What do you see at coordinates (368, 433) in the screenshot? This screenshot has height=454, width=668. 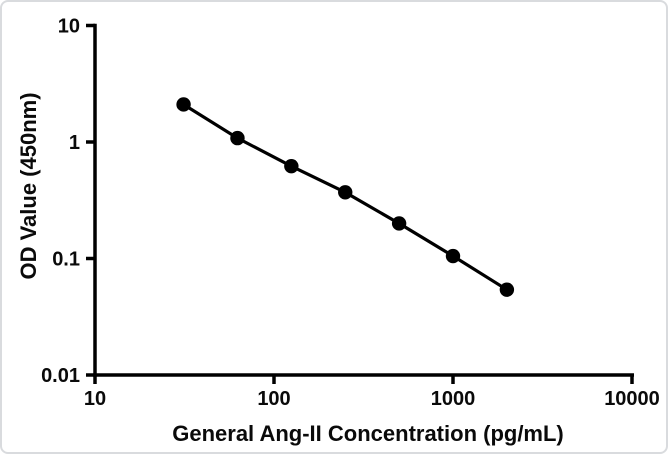 I see `x-axis-title: General Ang-II Concentration (pg/mL)` at bounding box center [368, 433].